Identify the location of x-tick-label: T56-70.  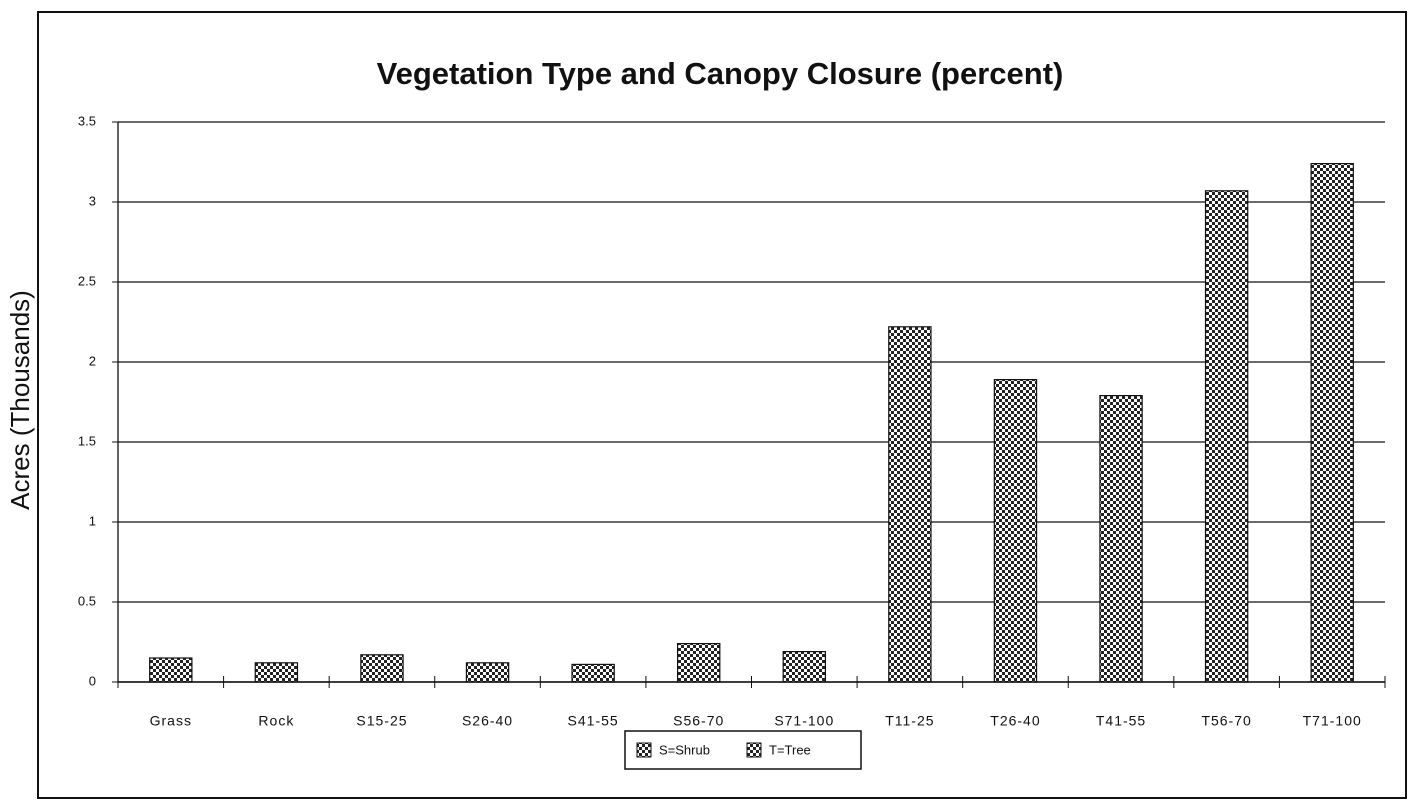
(1226, 721).